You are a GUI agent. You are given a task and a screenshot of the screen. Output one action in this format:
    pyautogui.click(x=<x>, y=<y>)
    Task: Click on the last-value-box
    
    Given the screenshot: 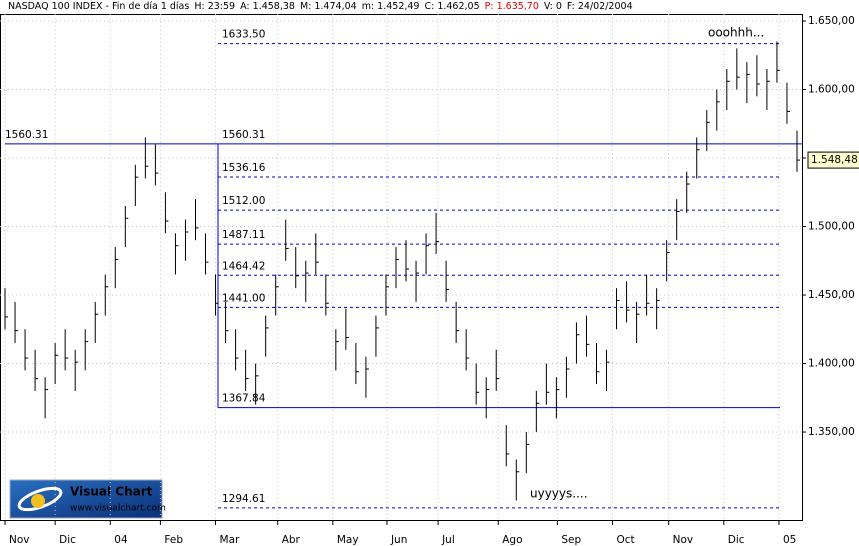 What is the action you would take?
    pyautogui.click(x=833, y=160)
    